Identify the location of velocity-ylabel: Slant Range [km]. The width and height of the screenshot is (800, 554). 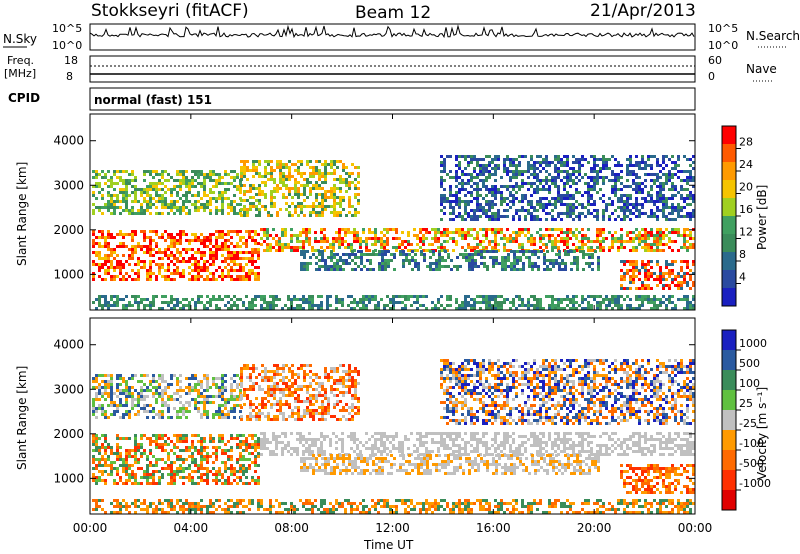
(22, 418).